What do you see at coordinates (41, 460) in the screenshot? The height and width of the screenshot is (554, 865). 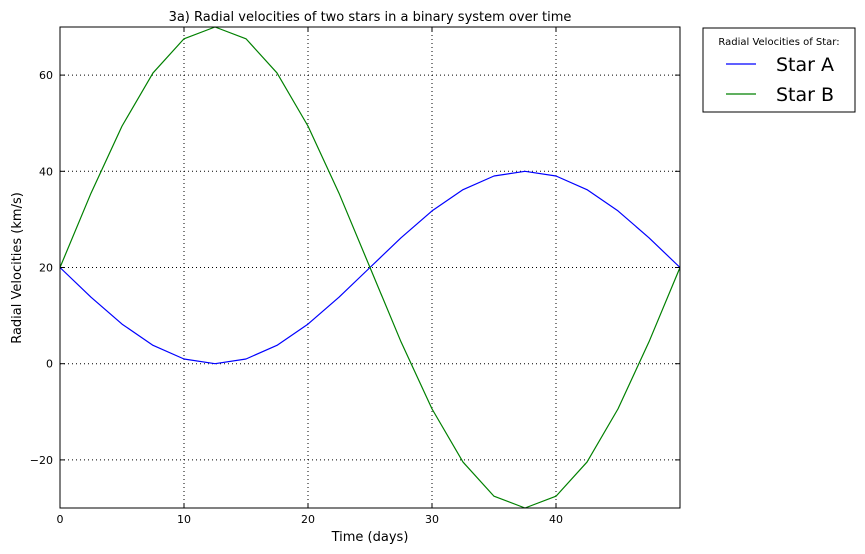 I see `y-tick-label: −20` at bounding box center [41, 460].